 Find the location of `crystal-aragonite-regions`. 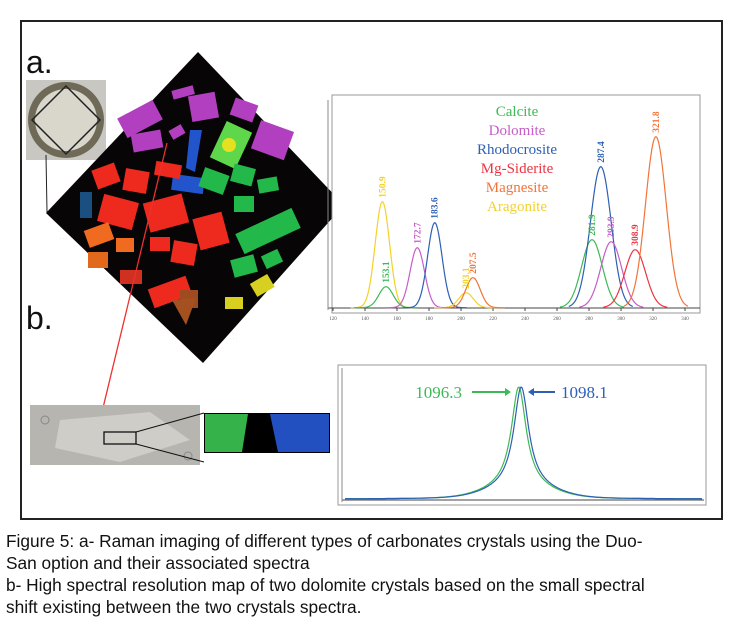

crystal-aragonite-regions is located at coordinates (250, 291).